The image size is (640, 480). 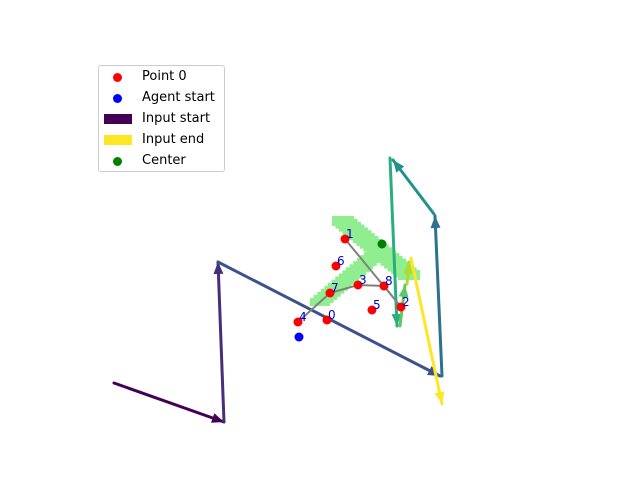 I want to click on legend-swatch-center, so click(x=117, y=161).